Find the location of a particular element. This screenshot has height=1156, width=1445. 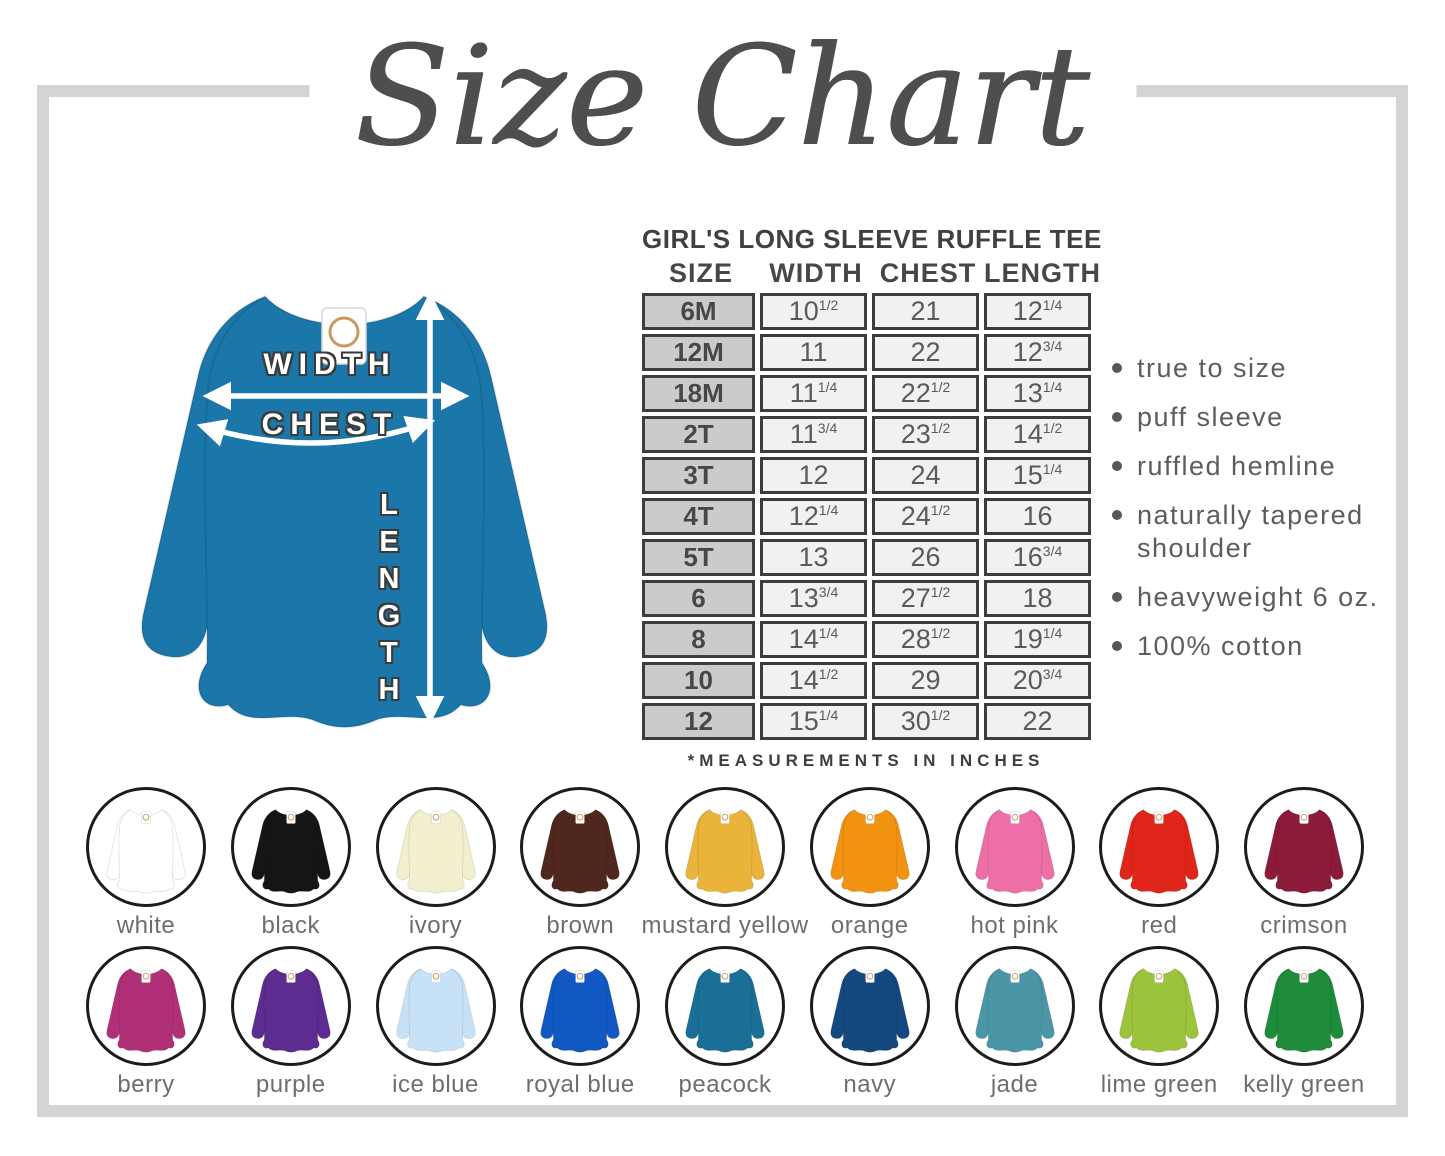

measurement-cell: 131/4 is located at coordinates (1037, 393).